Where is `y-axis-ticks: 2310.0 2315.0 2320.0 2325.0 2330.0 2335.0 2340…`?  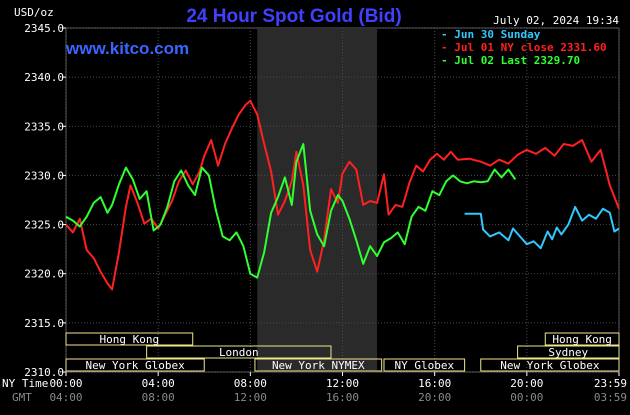 y-axis-ticks: 2310.0 2315.0 2320.0 2325.0 2330.0 2335.0 2340… is located at coordinates (45, 200).